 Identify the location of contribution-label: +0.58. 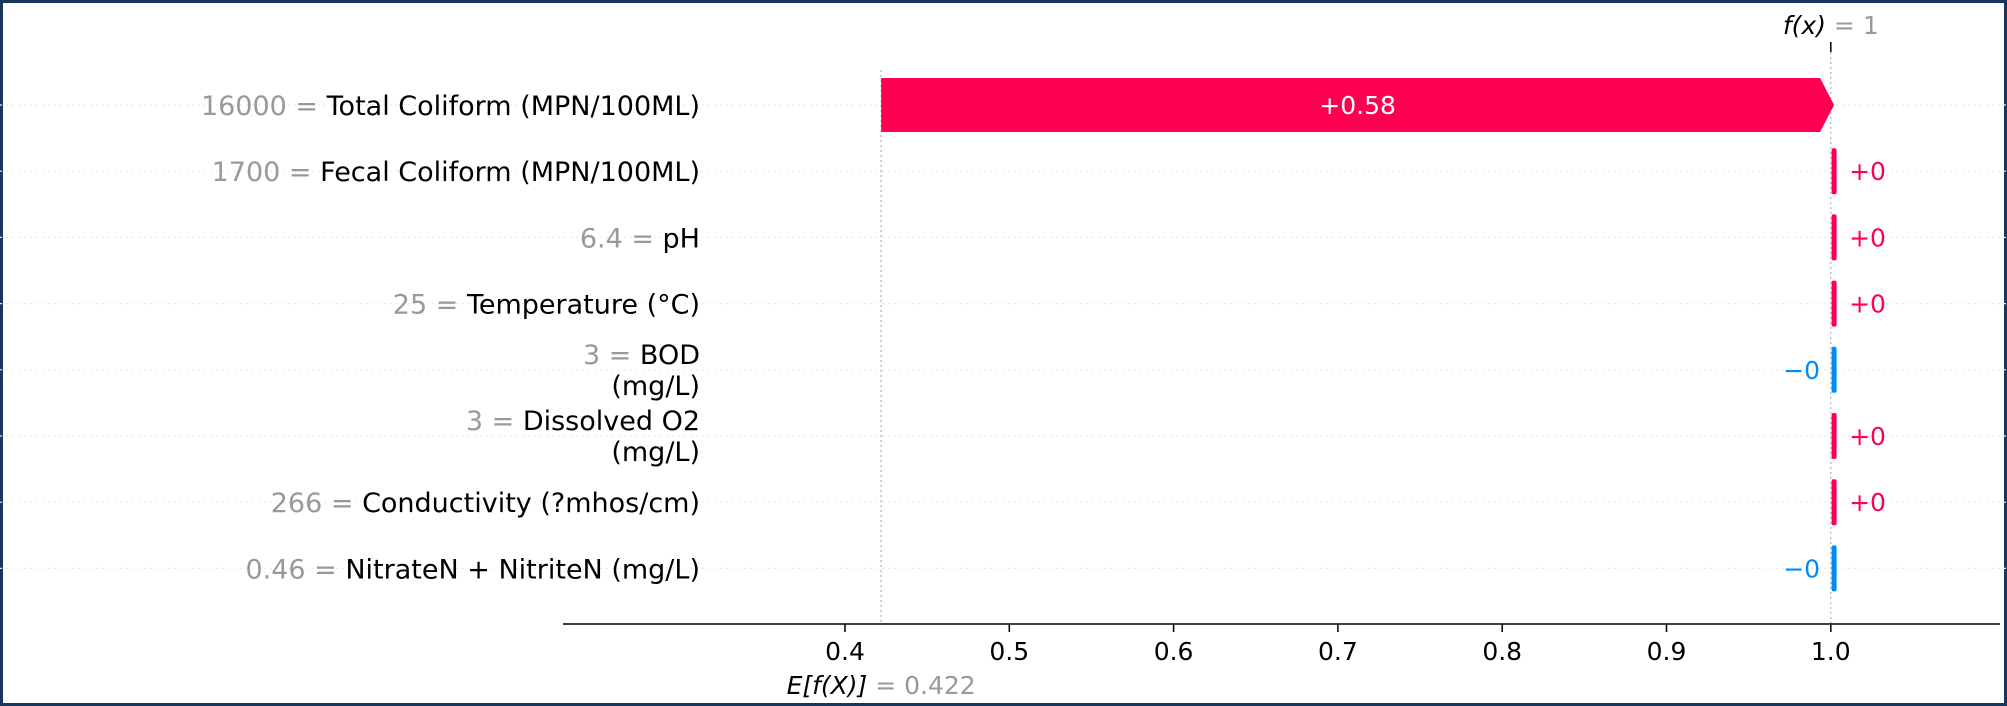
(1357, 105).